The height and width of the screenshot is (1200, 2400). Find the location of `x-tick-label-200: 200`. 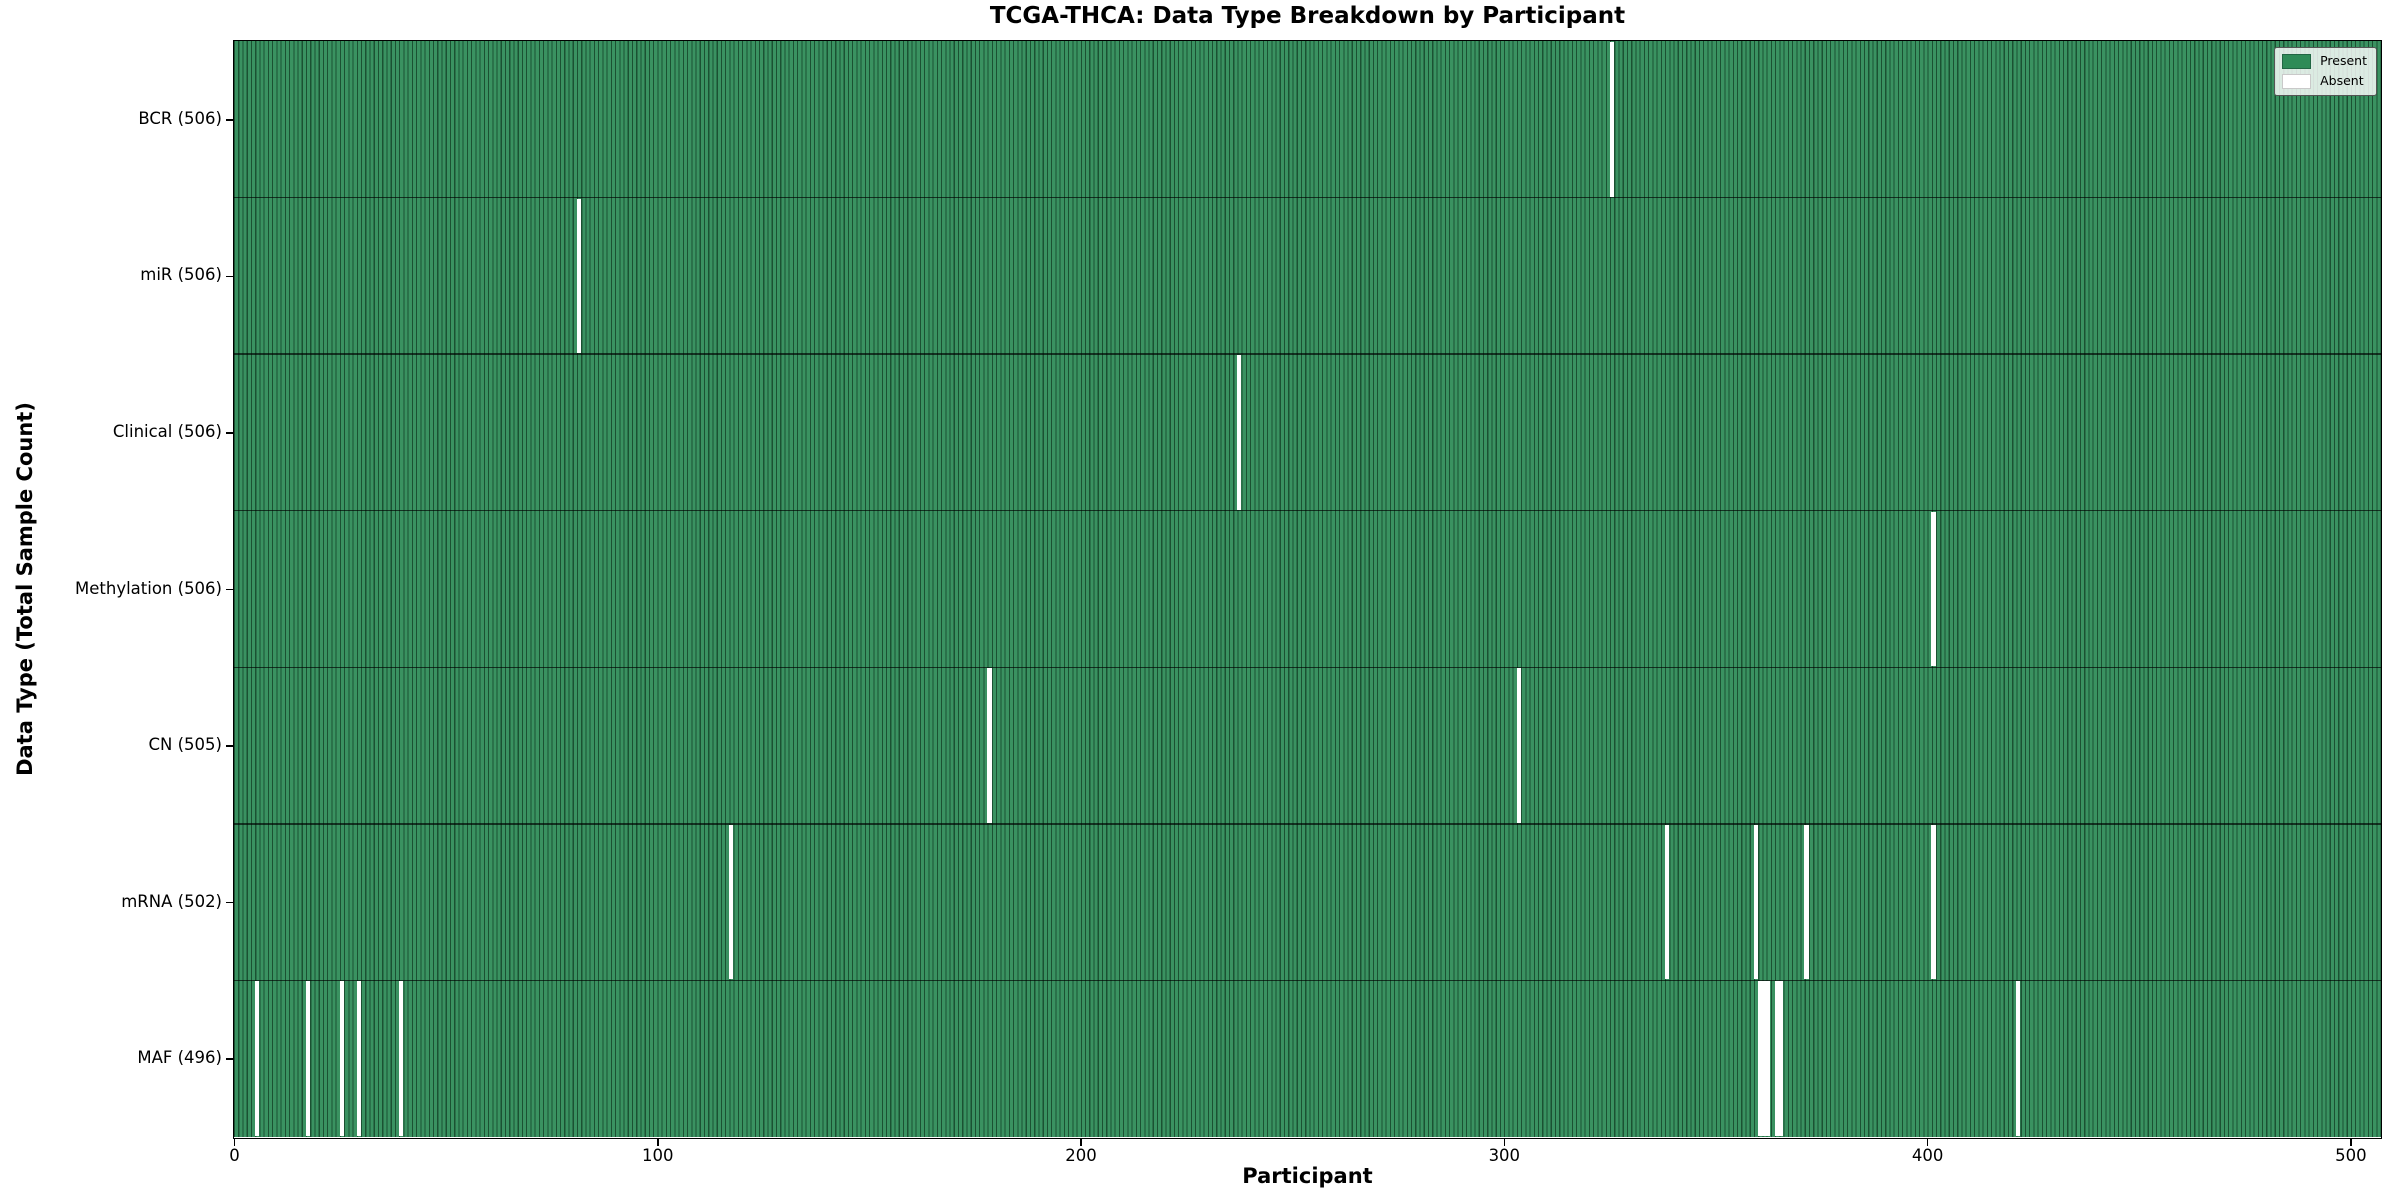

x-tick-label-200: 200 is located at coordinates (1081, 1155).